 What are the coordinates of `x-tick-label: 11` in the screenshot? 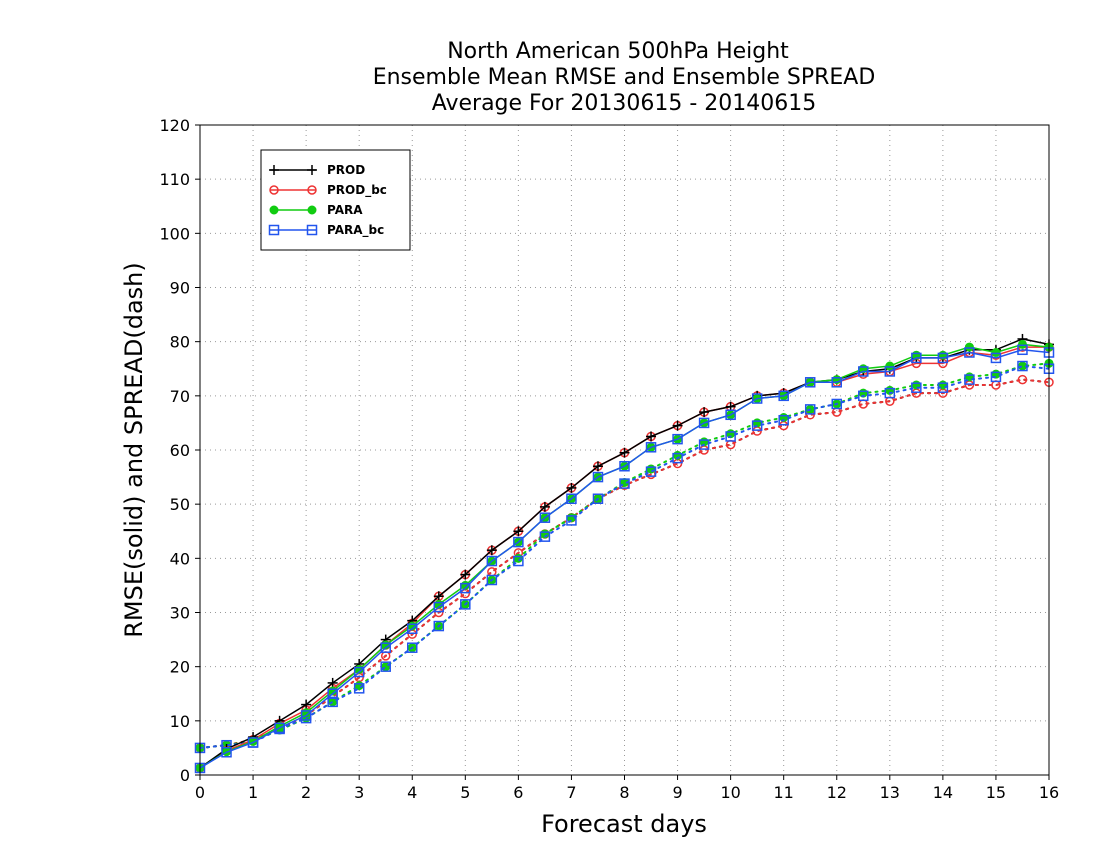 It's located at (784, 792).